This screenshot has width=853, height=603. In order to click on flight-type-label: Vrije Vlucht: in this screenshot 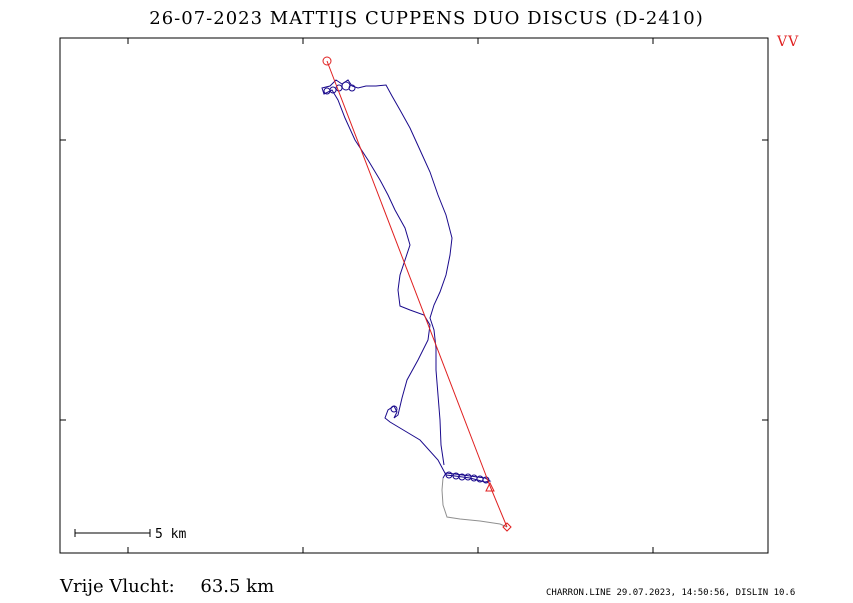, I will do `click(117, 586)`.